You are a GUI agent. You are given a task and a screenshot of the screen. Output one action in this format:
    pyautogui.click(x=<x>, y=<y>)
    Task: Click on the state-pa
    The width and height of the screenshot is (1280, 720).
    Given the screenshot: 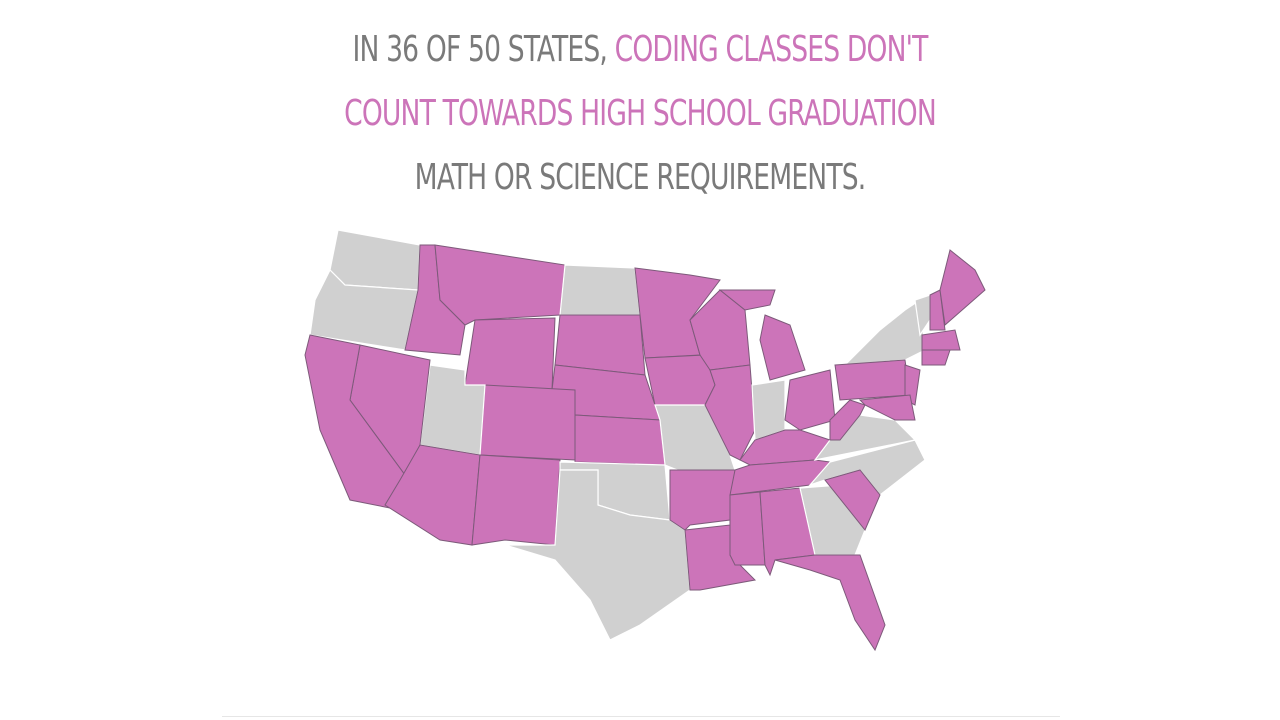 What is the action you would take?
    pyautogui.click(x=872, y=380)
    